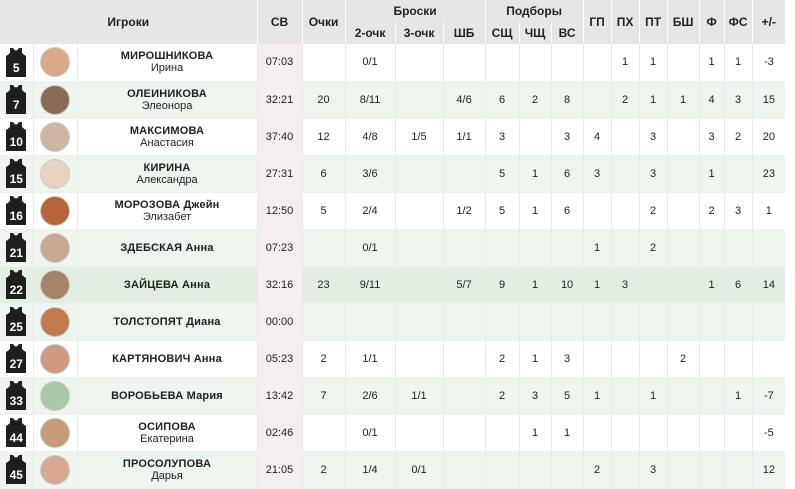 Image resolution: width=795 pixels, height=489 pixels. Describe the element at coordinates (653, 470) in the screenshot. I see `steals: 3` at that location.